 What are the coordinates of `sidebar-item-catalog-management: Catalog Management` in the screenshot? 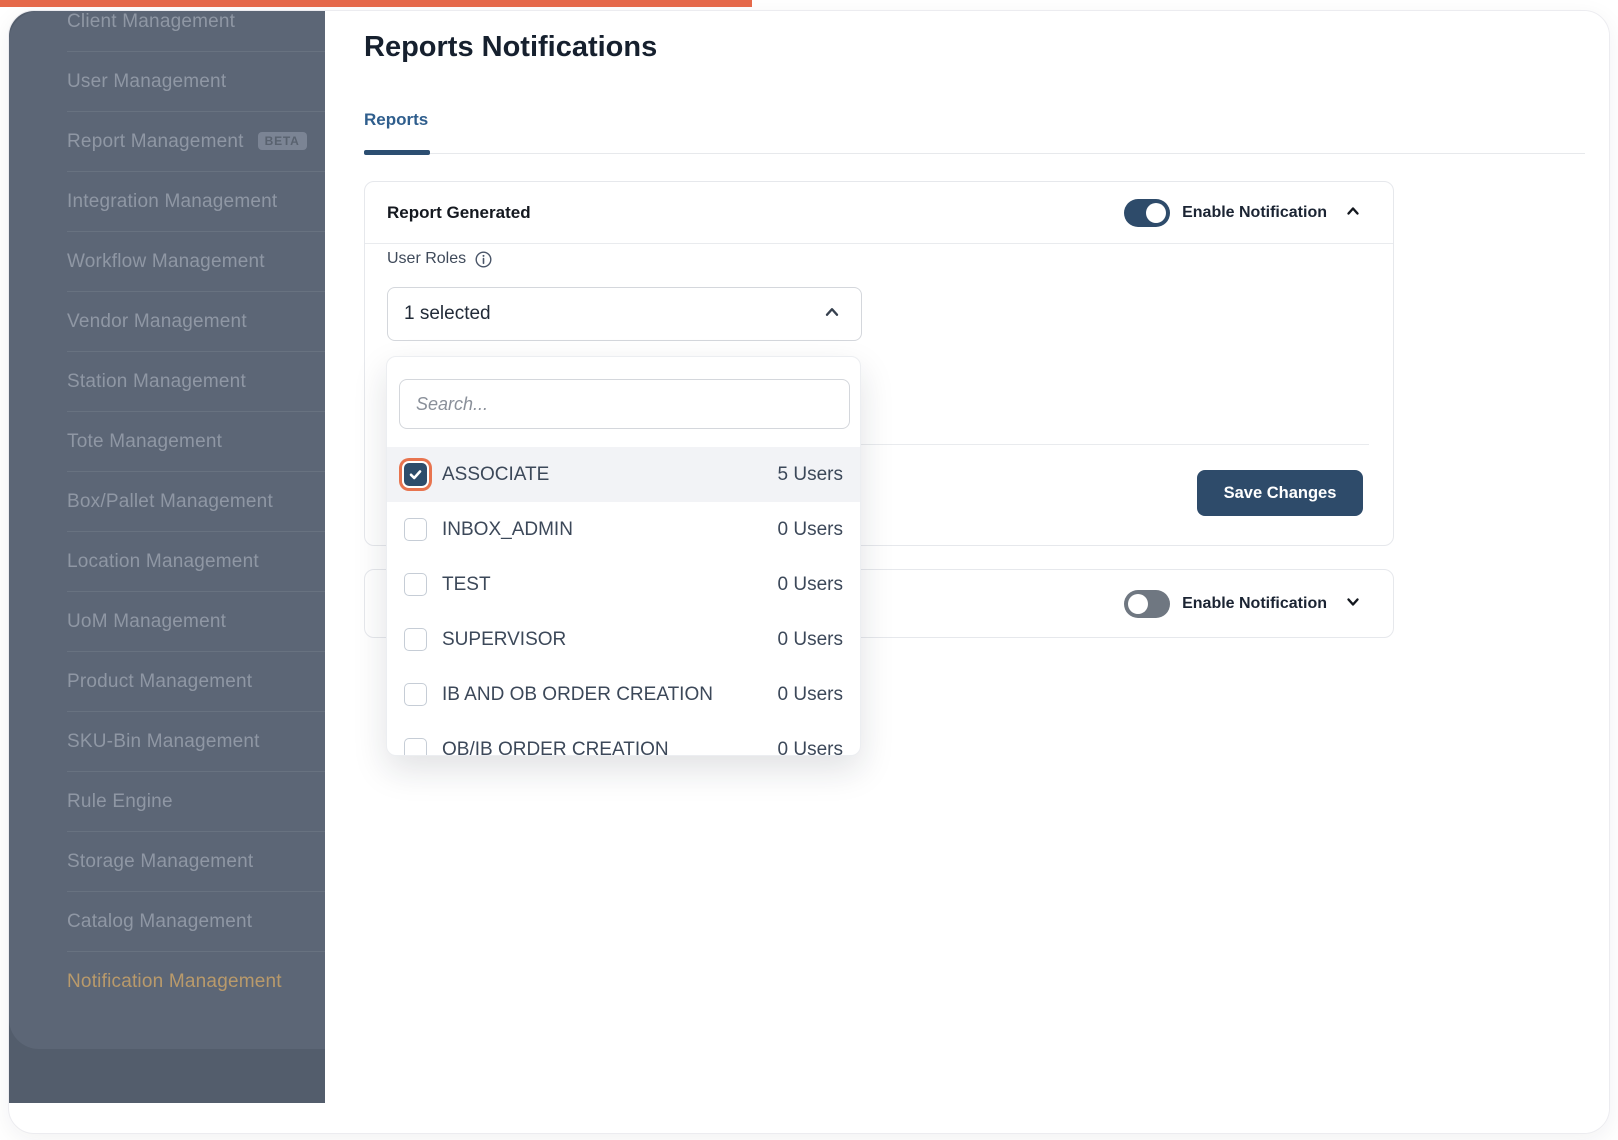 It's located at (167, 922).